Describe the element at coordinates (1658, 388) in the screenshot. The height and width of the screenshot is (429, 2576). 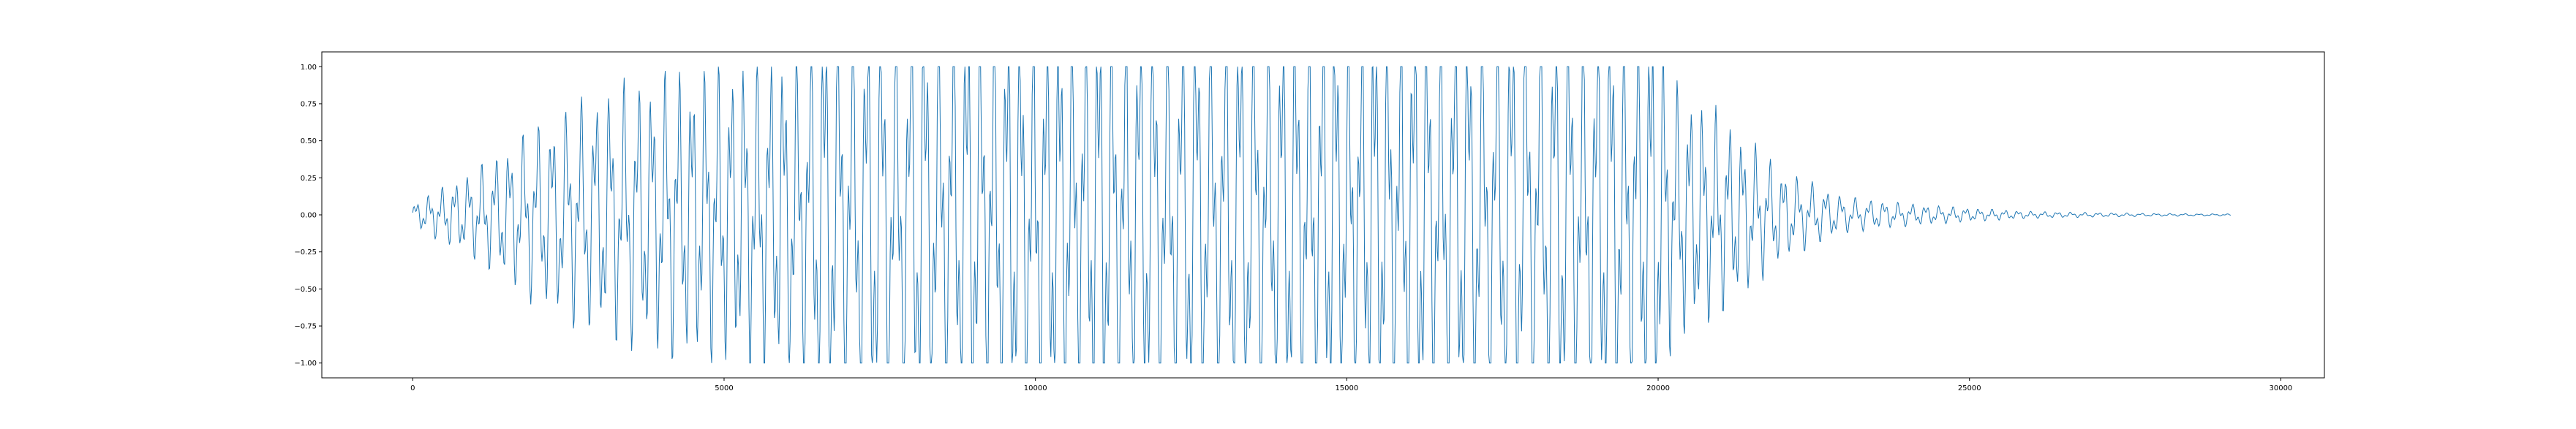
I see `x-tick-label: 20000` at that location.